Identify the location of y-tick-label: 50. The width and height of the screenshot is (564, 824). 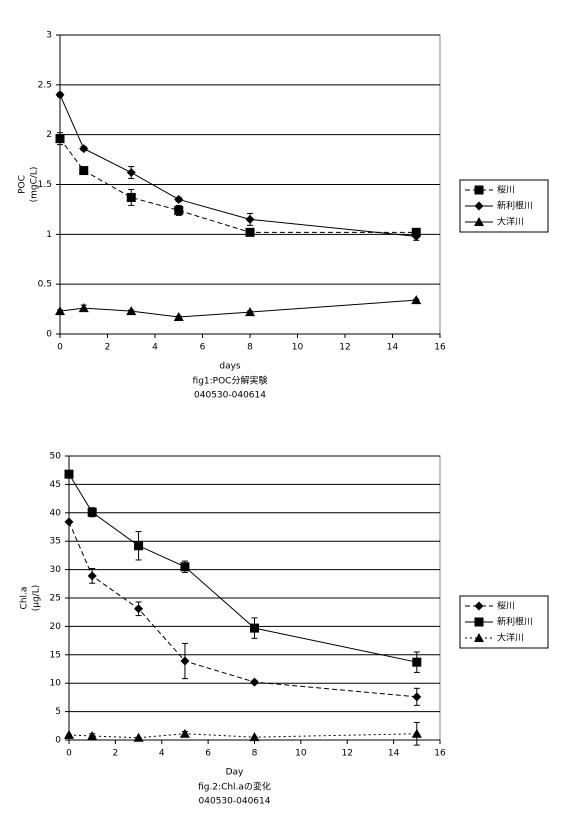
(56, 457).